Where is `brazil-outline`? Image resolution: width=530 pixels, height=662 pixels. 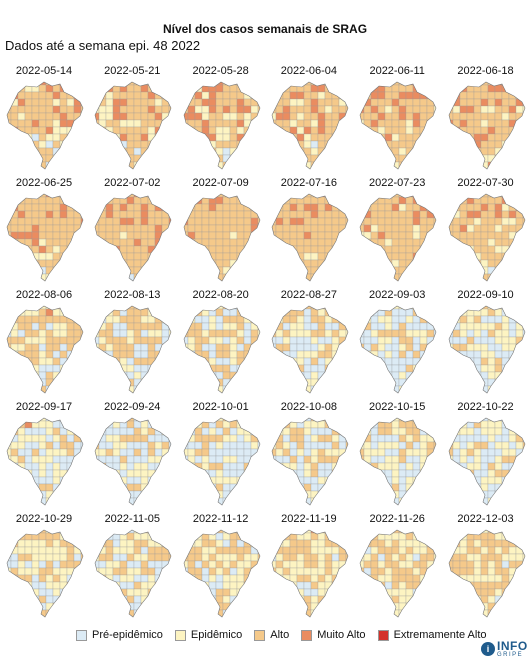 brazil-outline is located at coordinates (133, 573).